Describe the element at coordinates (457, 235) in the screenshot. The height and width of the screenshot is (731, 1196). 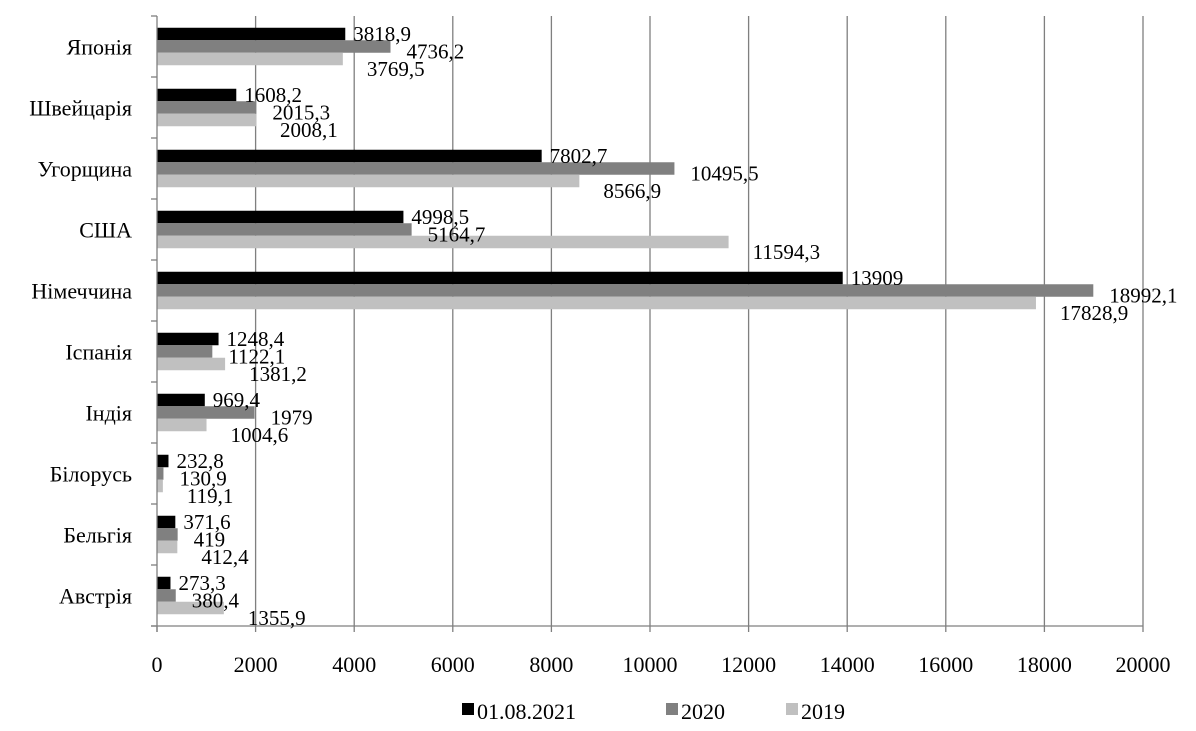
I see `data-label: 5164,7` at that location.